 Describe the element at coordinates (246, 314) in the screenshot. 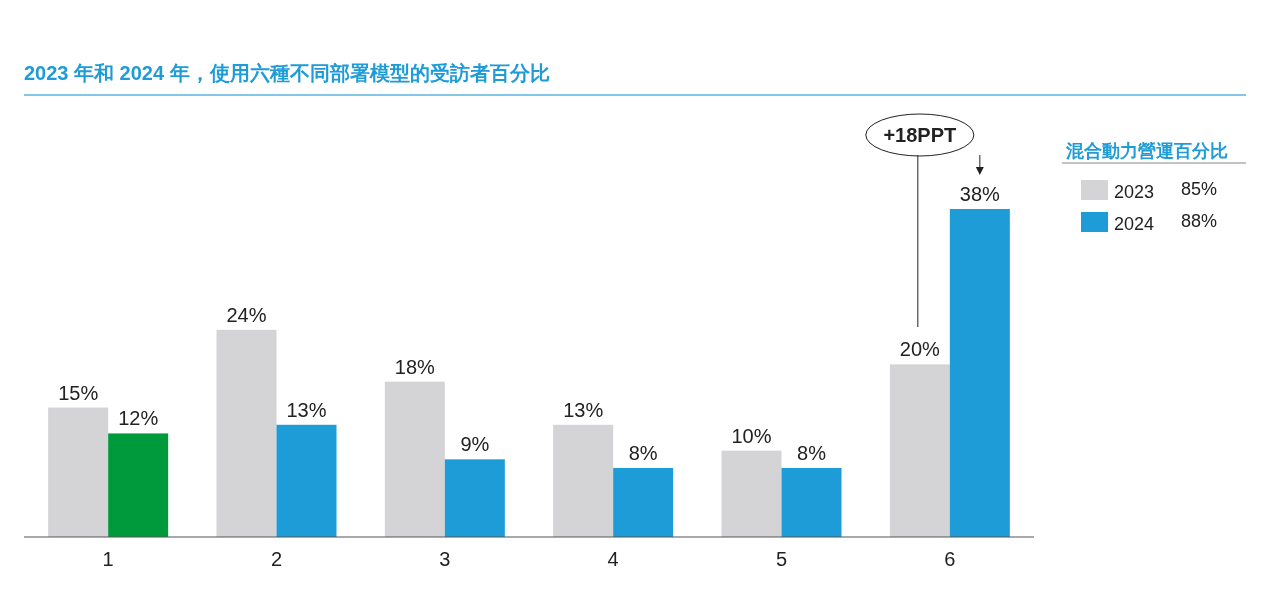

I see `data-label: 24%` at that location.